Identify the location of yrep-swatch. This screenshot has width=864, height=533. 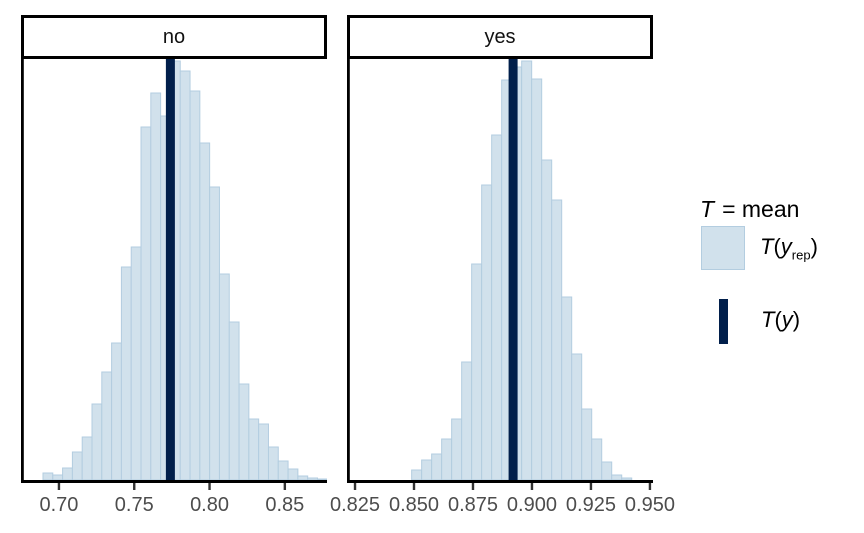
(723, 248).